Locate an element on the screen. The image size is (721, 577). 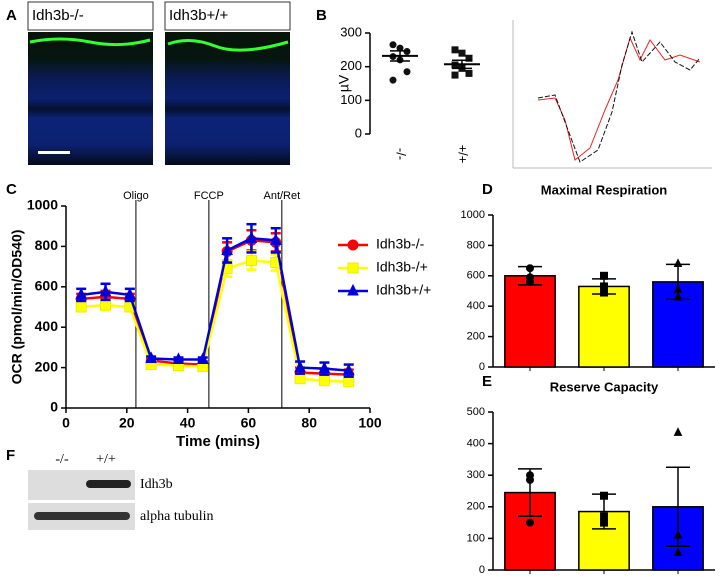
x-tick-label: 100 is located at coordinates (370, 423).